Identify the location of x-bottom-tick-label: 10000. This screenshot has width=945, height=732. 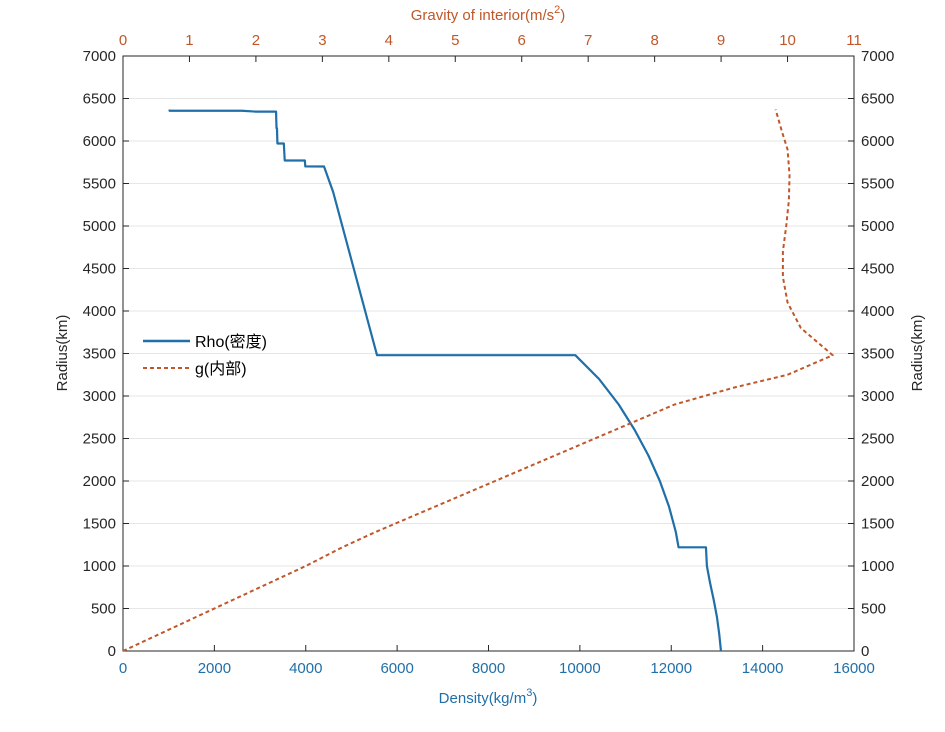
(580, 668).